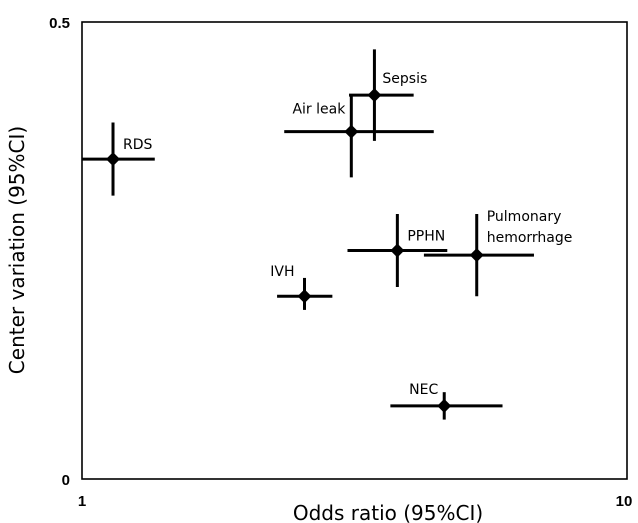  What do you see at coordinates (530, 227) in the screenshot?
I see `point-label: Pulmonary hemorrhage` at bounding box center [530, 227].